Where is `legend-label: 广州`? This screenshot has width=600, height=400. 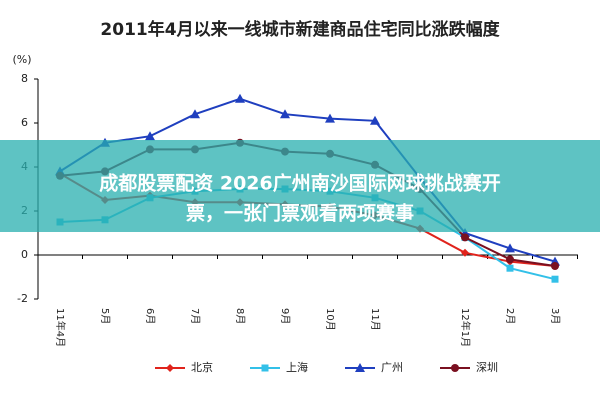 legend-label: 广州 is located at coordinates (392, 367).